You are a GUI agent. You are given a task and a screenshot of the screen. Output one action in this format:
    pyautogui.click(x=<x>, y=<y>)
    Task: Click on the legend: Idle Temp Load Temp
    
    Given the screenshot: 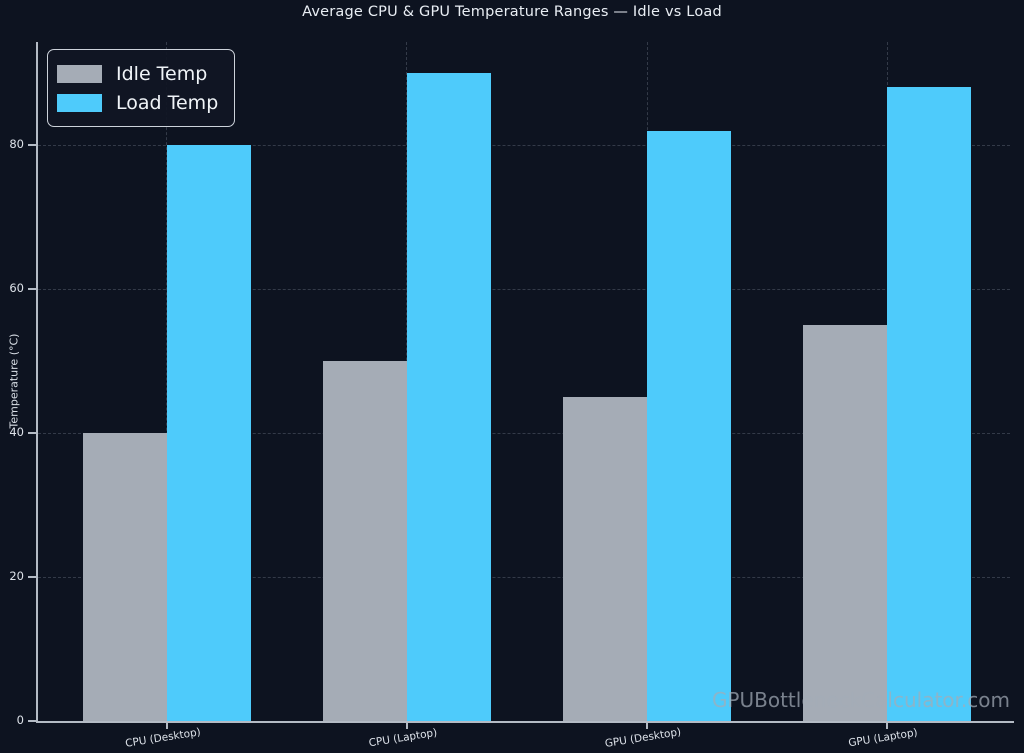 What is the action you would take?
    pyautogui.click(x=141, y=88)
    